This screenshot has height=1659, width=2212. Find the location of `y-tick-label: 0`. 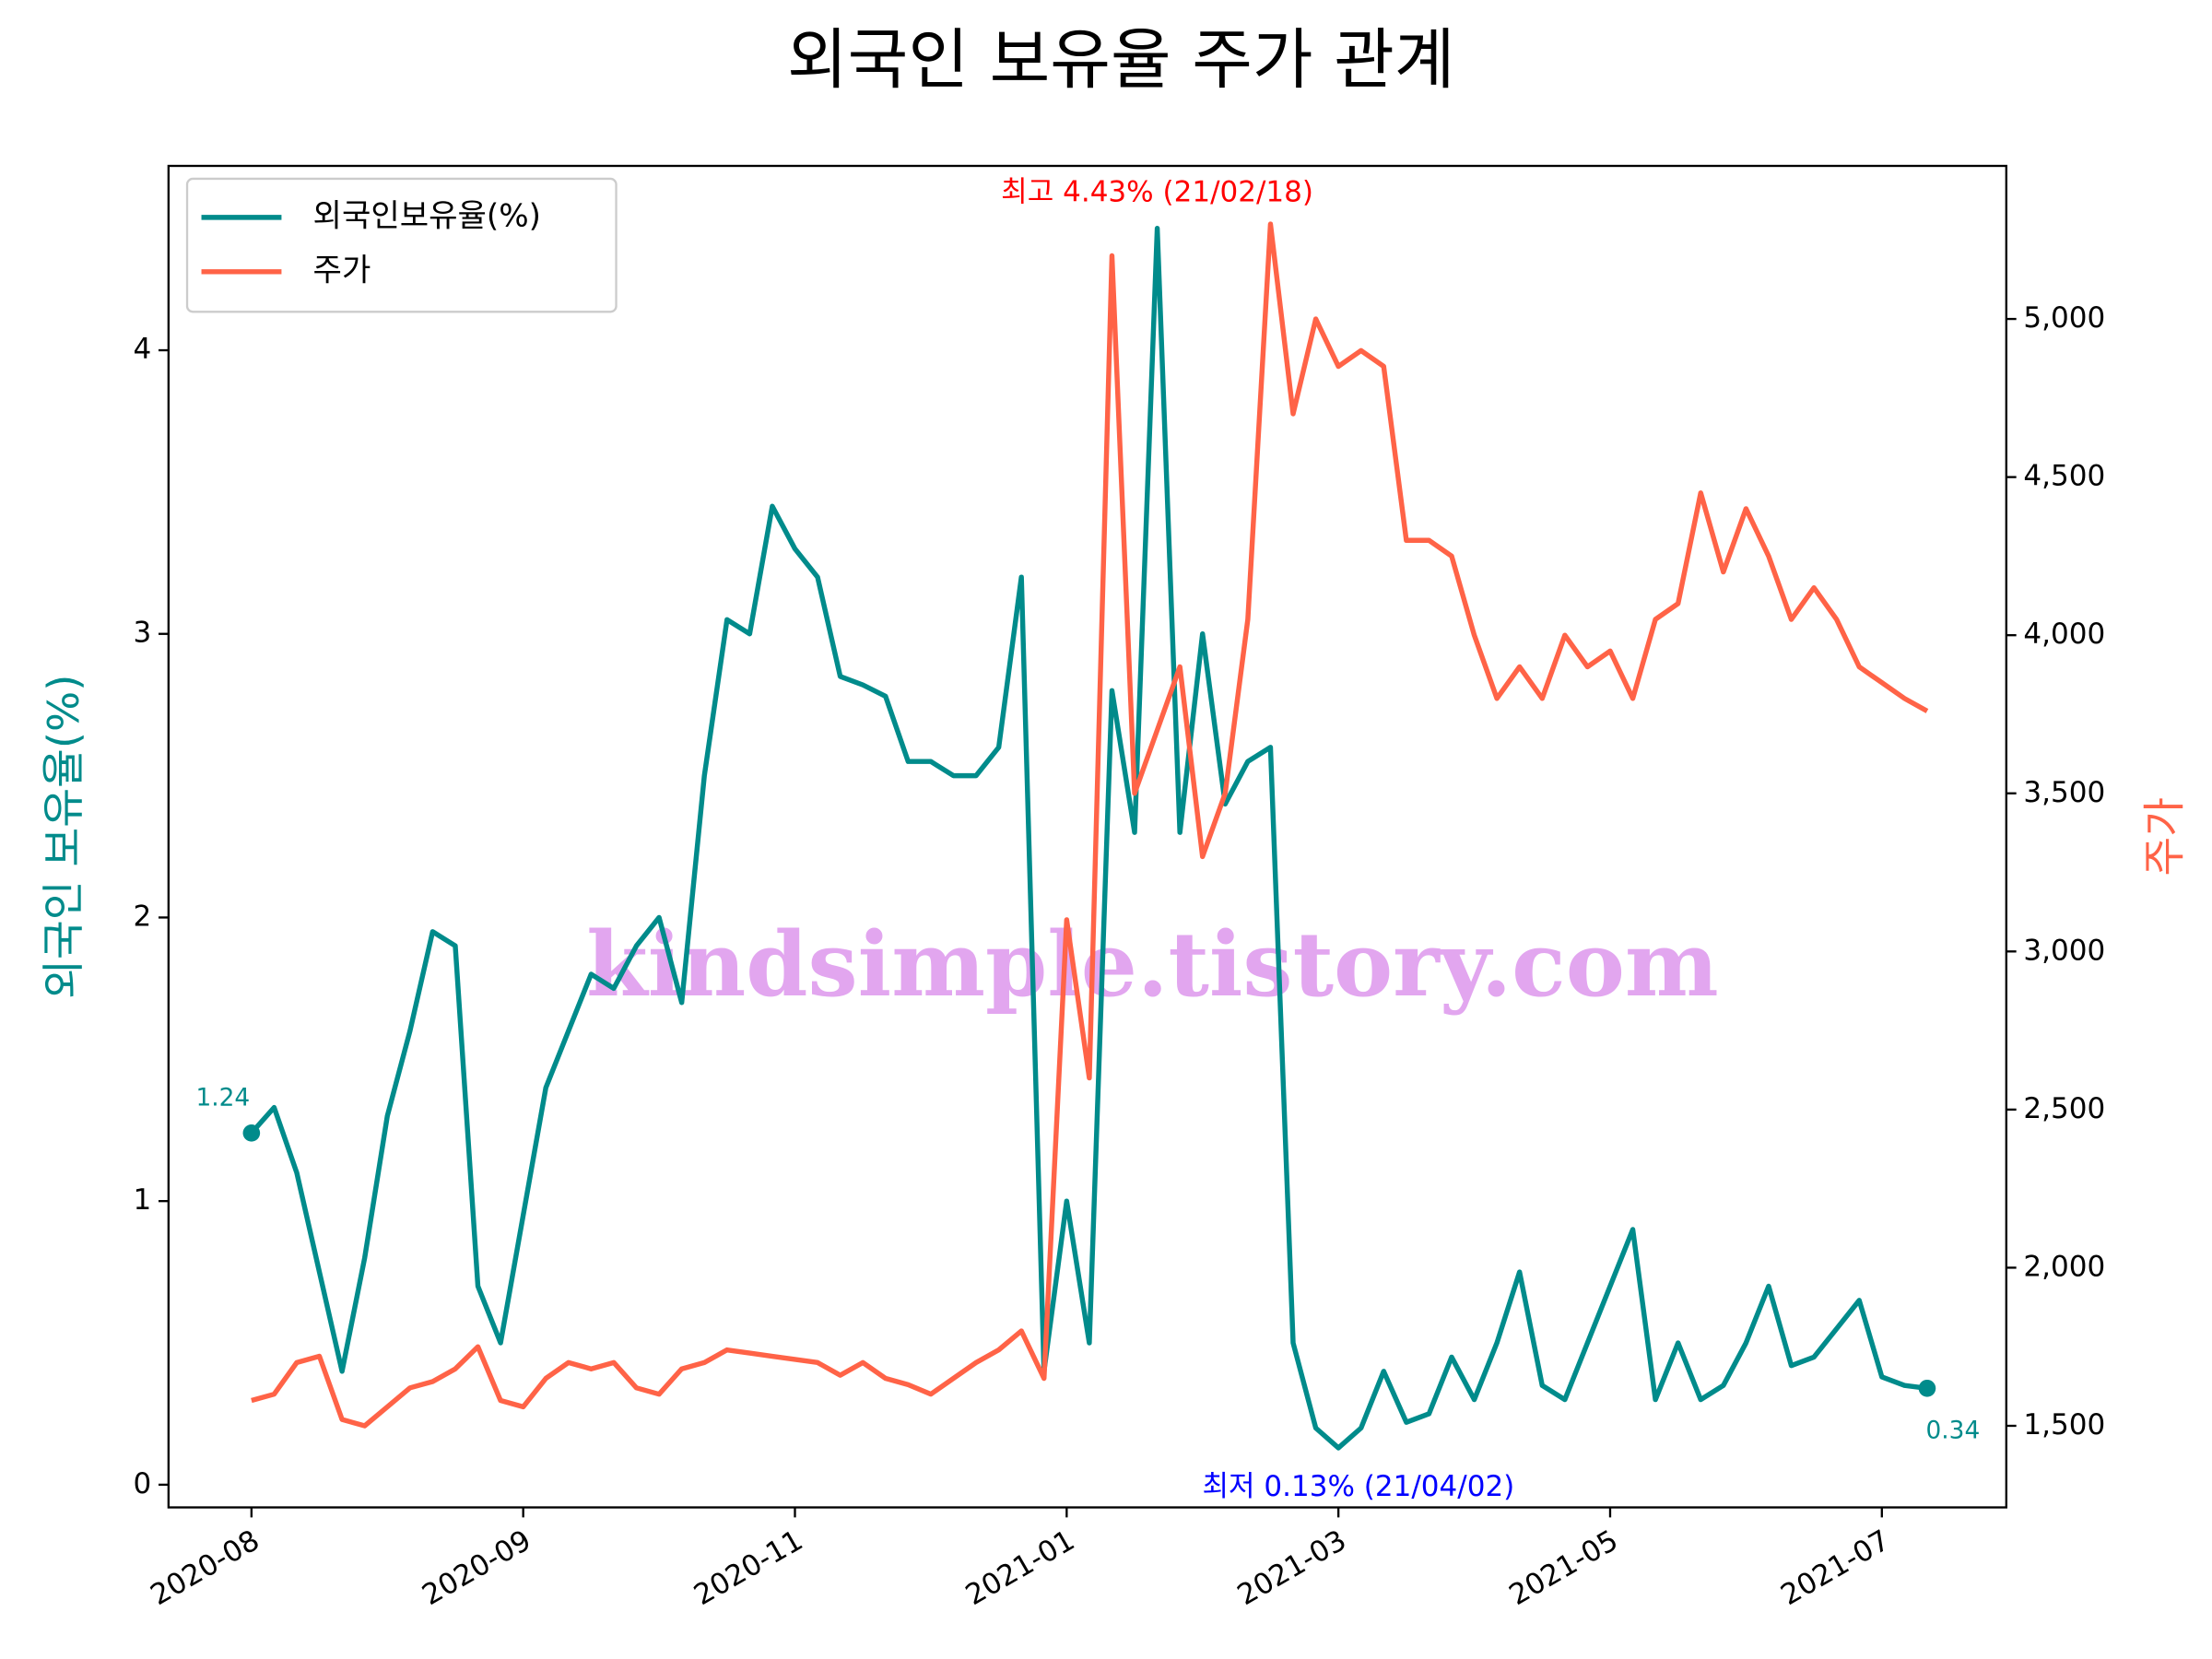

y-tick-label: 0 is located at coordinates (142, 1483).